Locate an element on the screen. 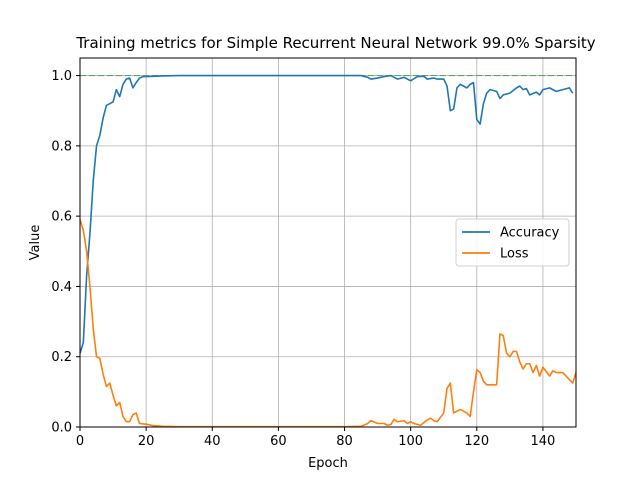  y-tick-label: 0.6 is located at coordinates (61, 217).